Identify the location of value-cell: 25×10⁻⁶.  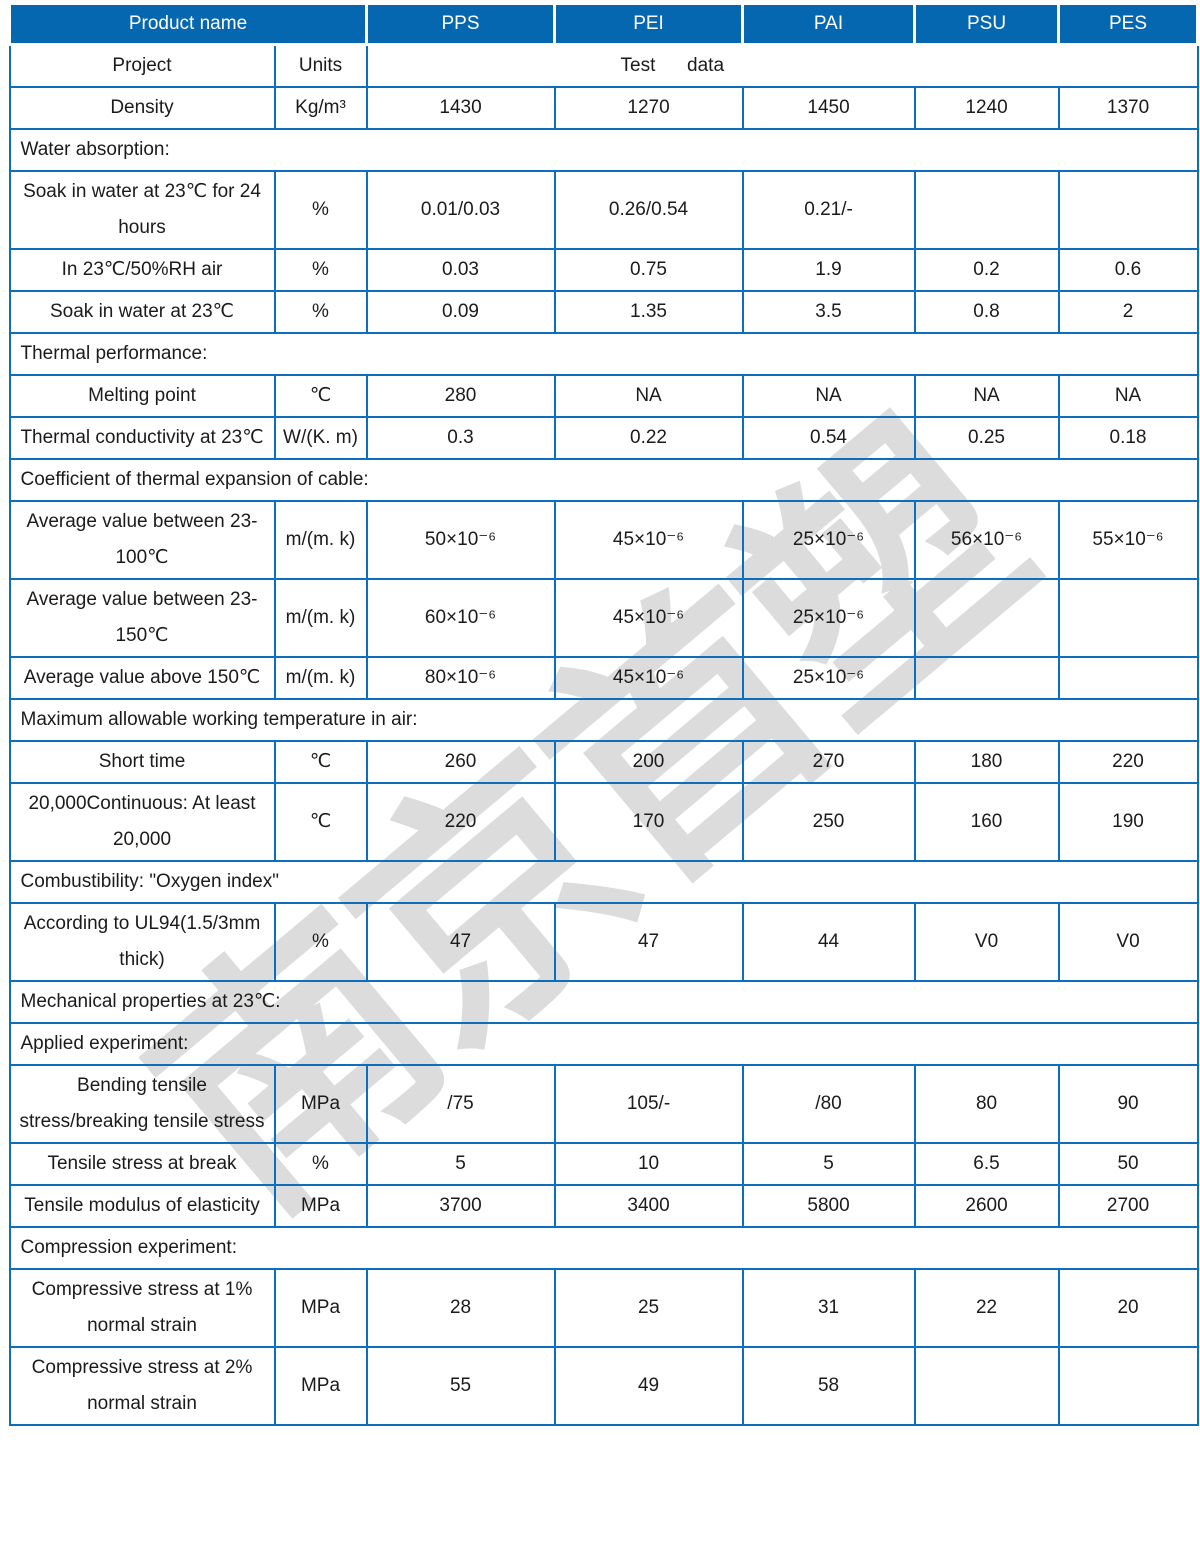
(828, 678).